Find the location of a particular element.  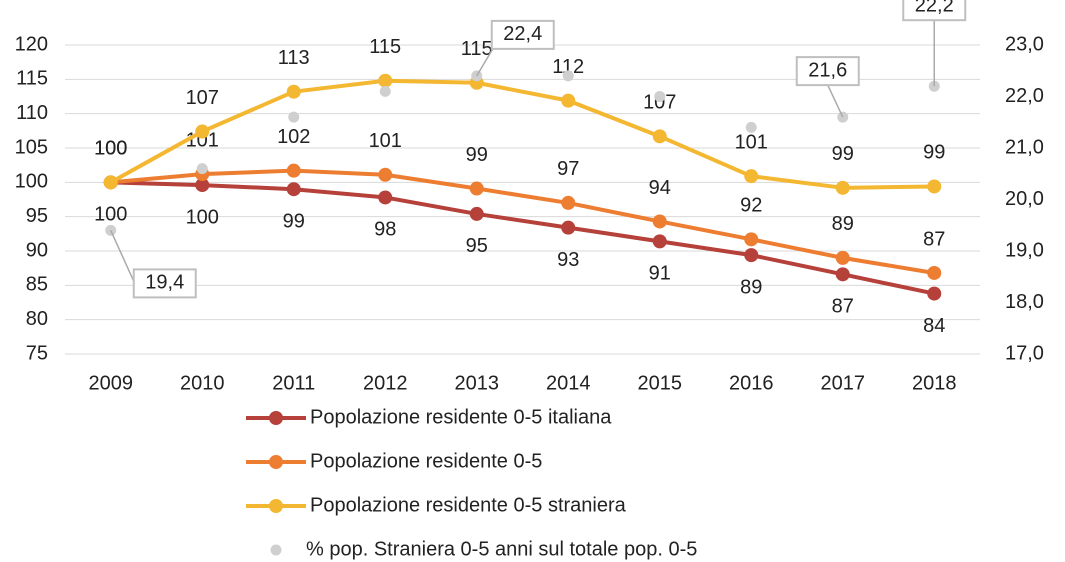

legend-label: Popolazione residente 0-5 straniera is located at coordinates (468, 505).